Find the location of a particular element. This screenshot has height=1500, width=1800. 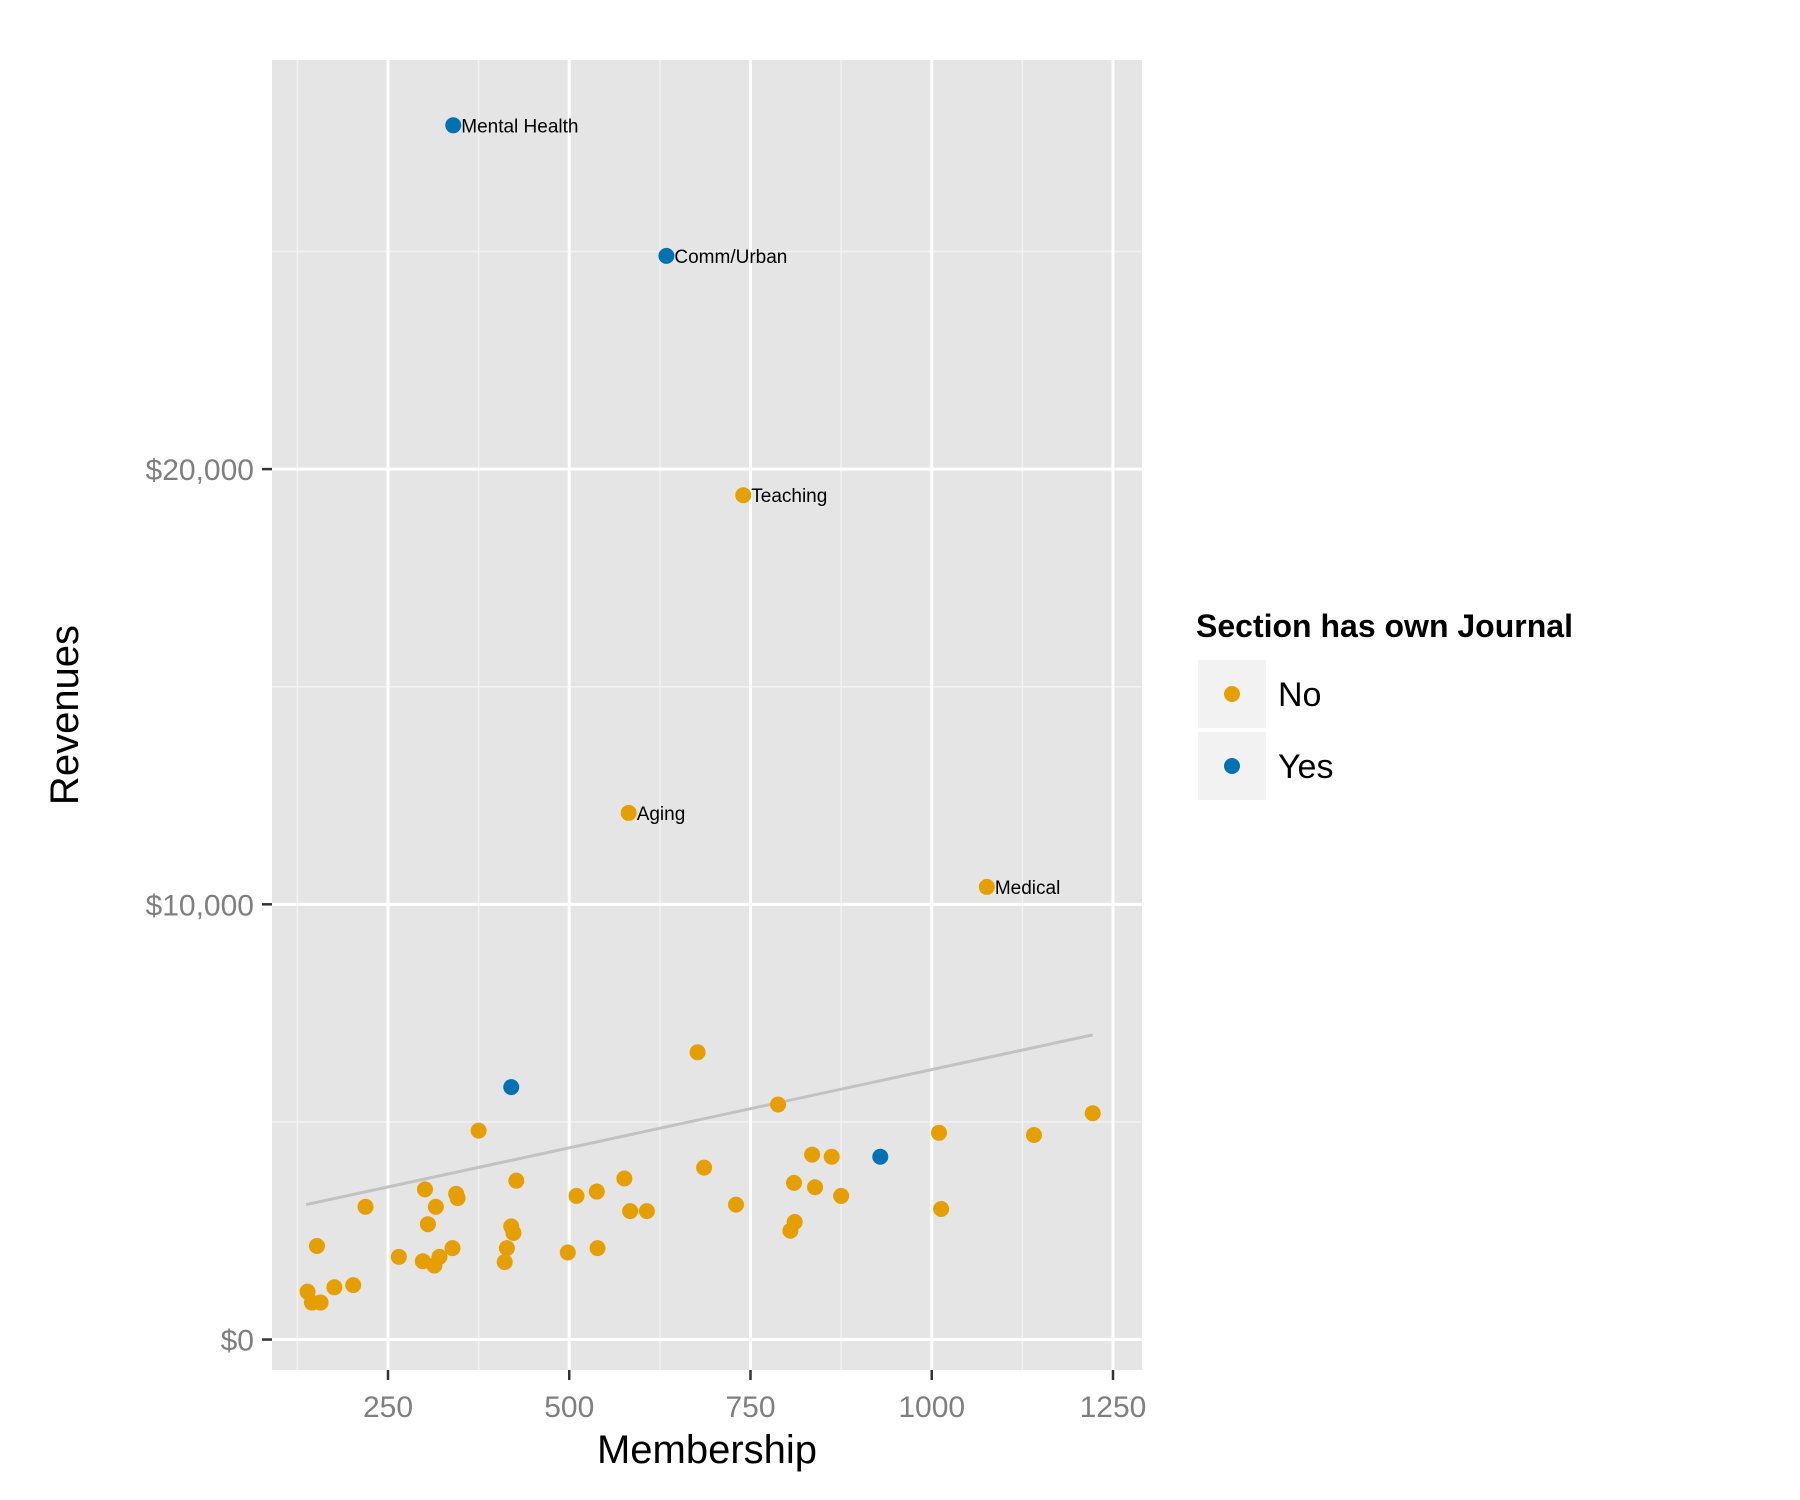

legend-label-no: No is located at coordinates (1299, 695).